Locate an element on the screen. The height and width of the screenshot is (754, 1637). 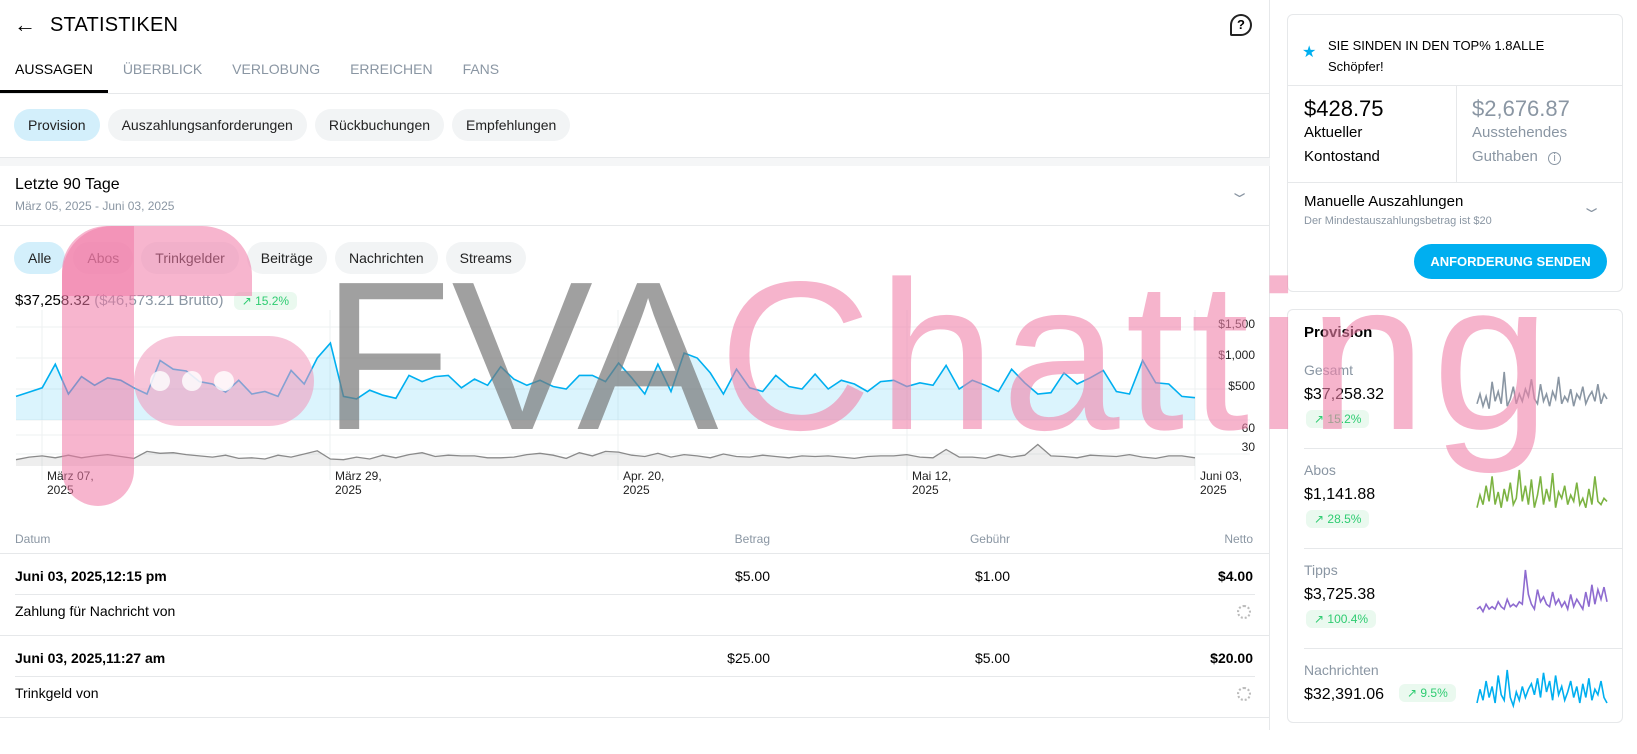
filter-nachrichten: Nachrichten is located at coordinates (386, 258).